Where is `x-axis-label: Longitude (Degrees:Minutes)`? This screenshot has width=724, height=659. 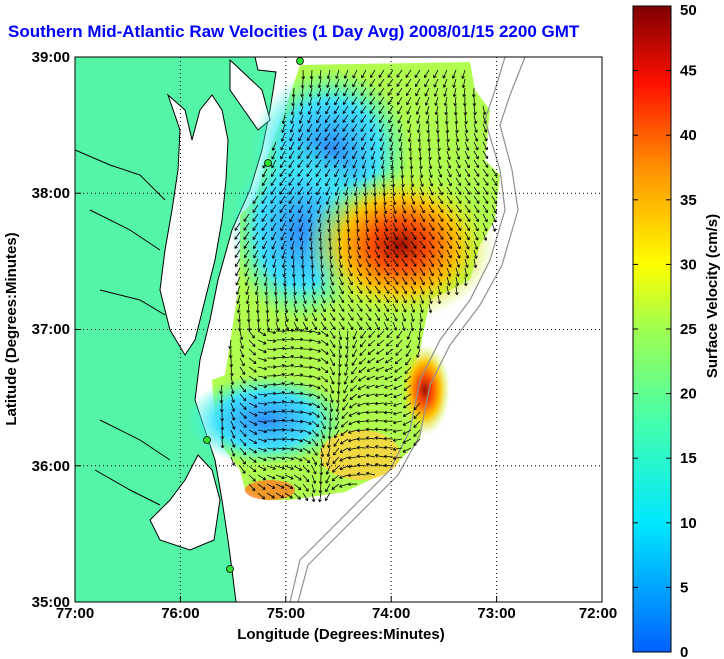 x-axis-label: Longitude (Degrees:Minutes) is located at coordinates (341, 634).